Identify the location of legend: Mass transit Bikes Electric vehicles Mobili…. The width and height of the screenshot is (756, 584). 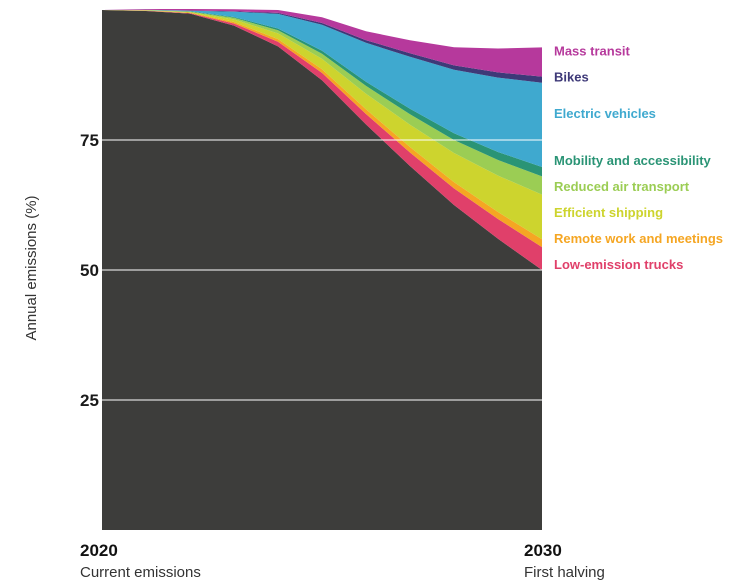
(638, 157).